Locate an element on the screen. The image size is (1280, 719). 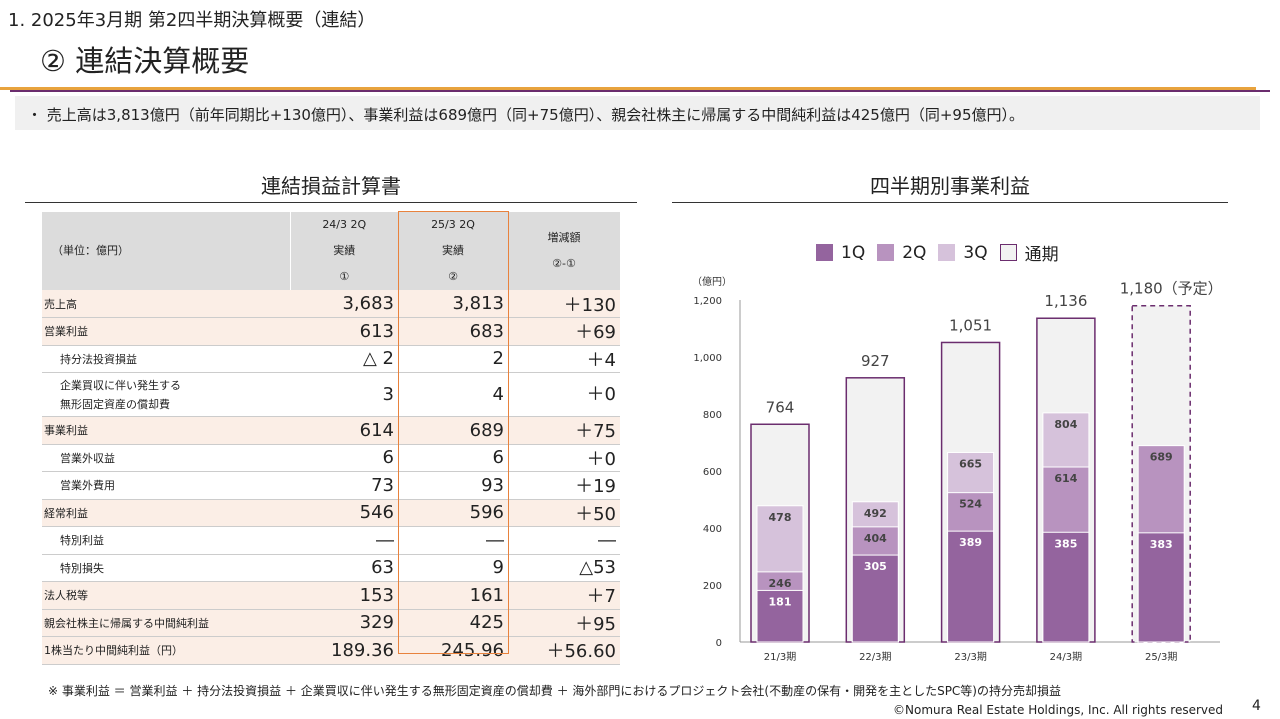
section-heading: 1. 2025年3月期 第2四半期決算概要（連結） is located at coordinates (192, 20).